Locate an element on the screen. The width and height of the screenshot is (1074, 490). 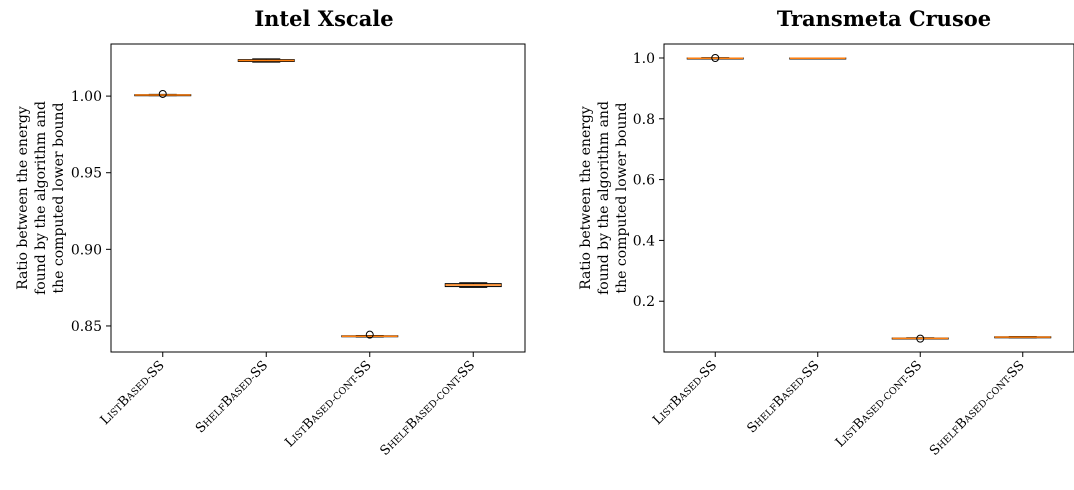
y-tick-label: 1.00 is located at coordinates (86, 97).